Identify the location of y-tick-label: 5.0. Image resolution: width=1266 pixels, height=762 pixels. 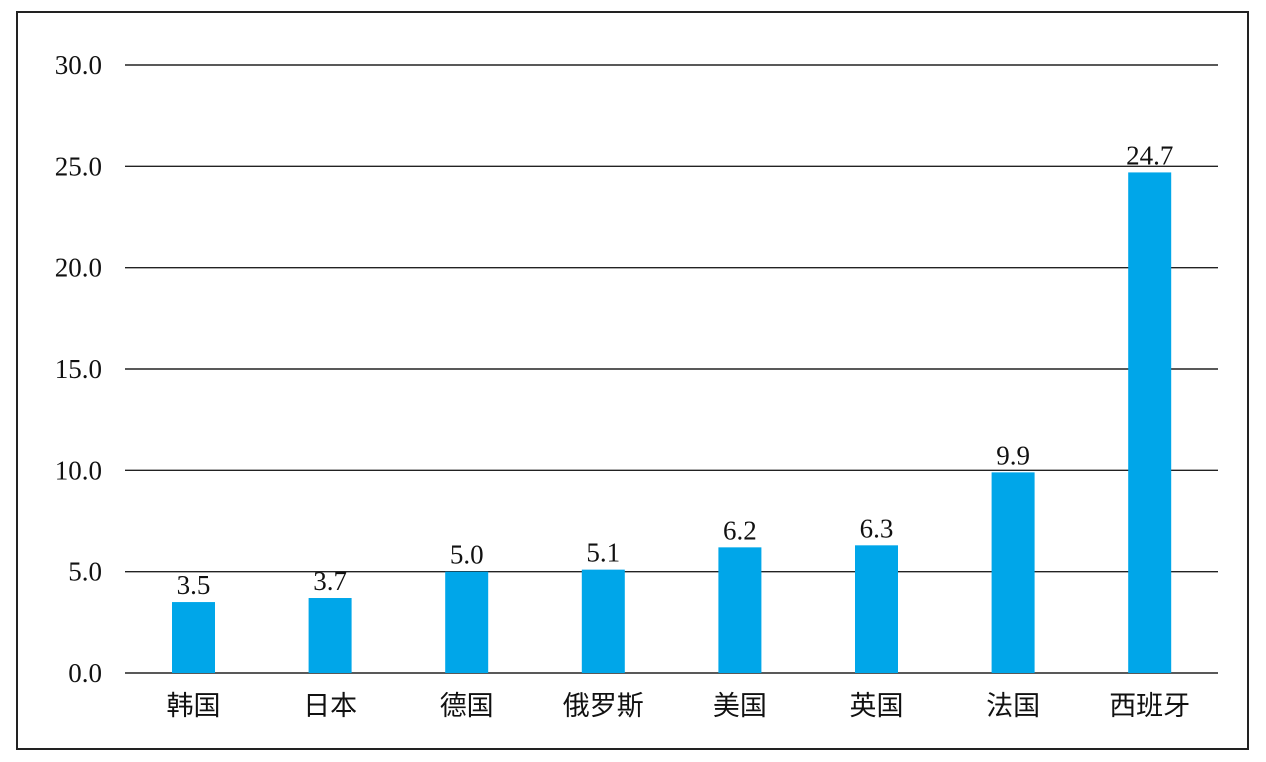
(85, 572).